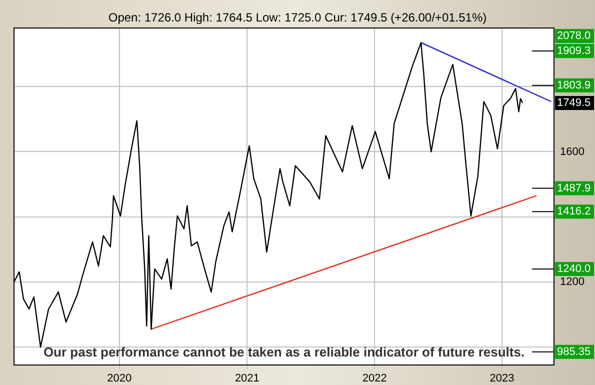  I want to click on x-tick-label: 2021, so click(247, 378).